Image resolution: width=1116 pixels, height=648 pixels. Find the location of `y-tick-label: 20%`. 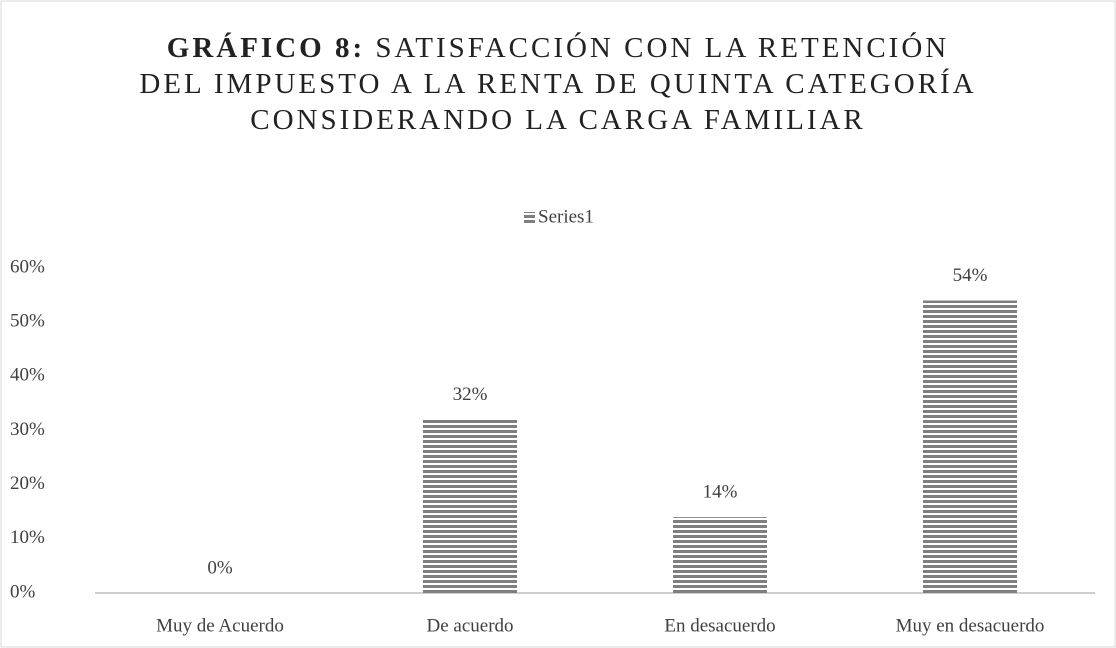

y-tick-label: 20% is located at coordinates (27, 483).